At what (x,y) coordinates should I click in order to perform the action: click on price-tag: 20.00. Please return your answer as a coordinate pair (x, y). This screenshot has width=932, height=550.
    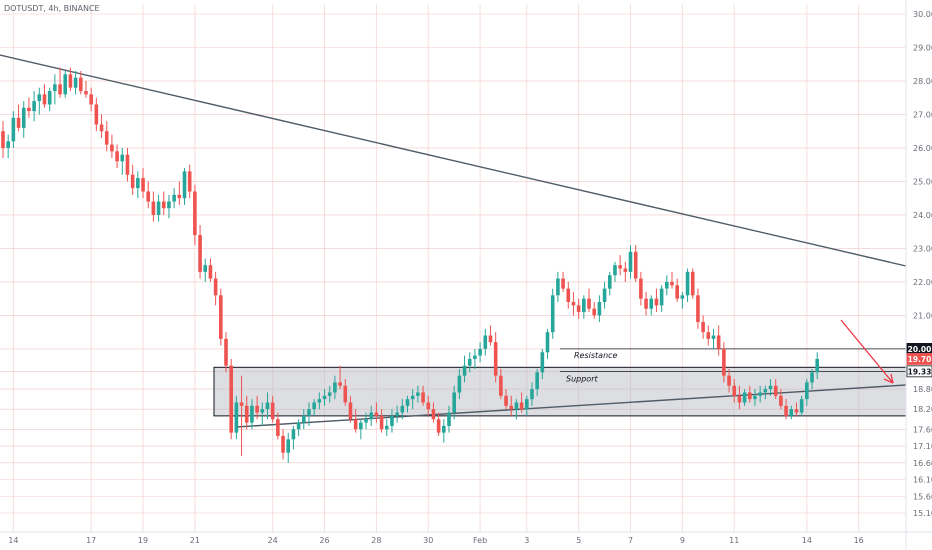
    Looking at the image, I should click on (919, 348).